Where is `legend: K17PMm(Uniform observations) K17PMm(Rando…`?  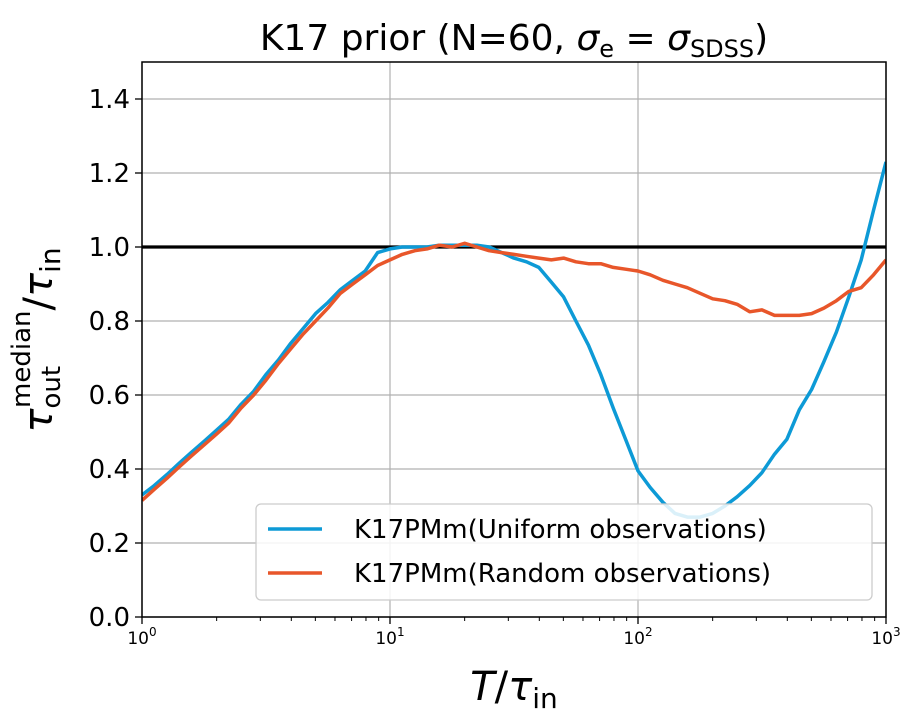
legend: K17PMm(Uniform observations) K17PMm(Rando… is located at coordinates (564, 552).